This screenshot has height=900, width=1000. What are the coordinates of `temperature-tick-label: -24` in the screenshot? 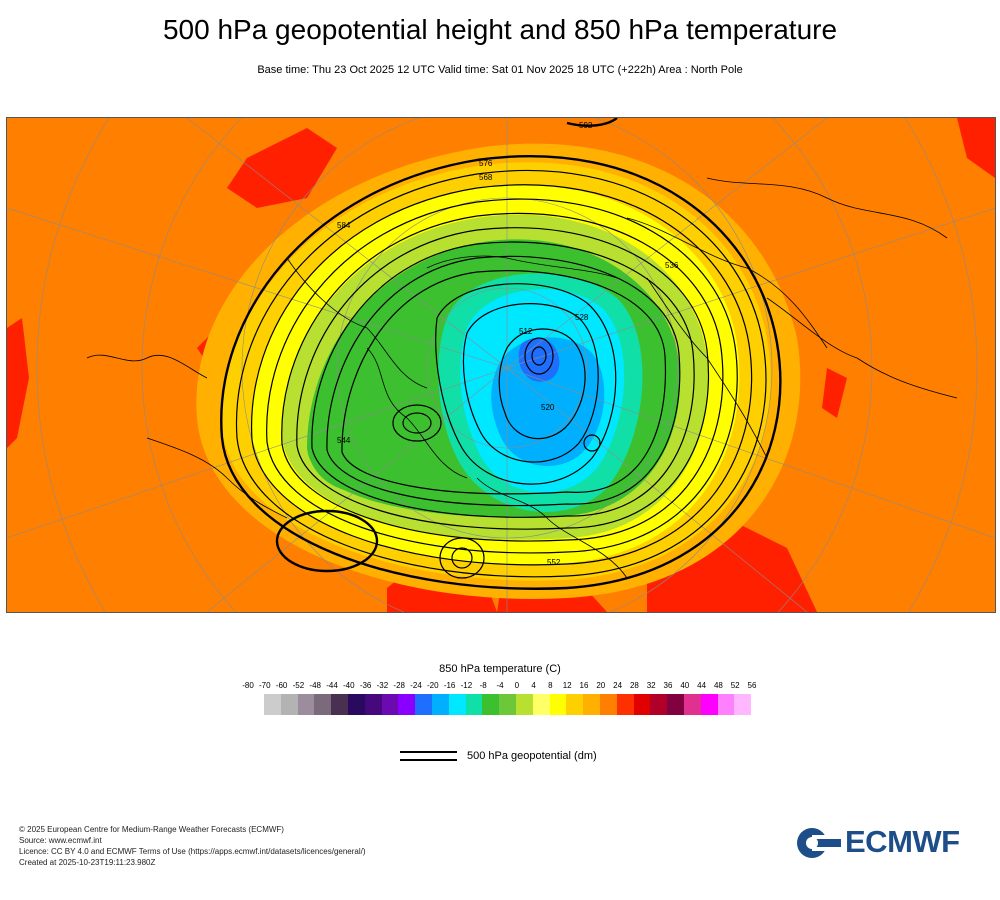 It's located at (416, 685).